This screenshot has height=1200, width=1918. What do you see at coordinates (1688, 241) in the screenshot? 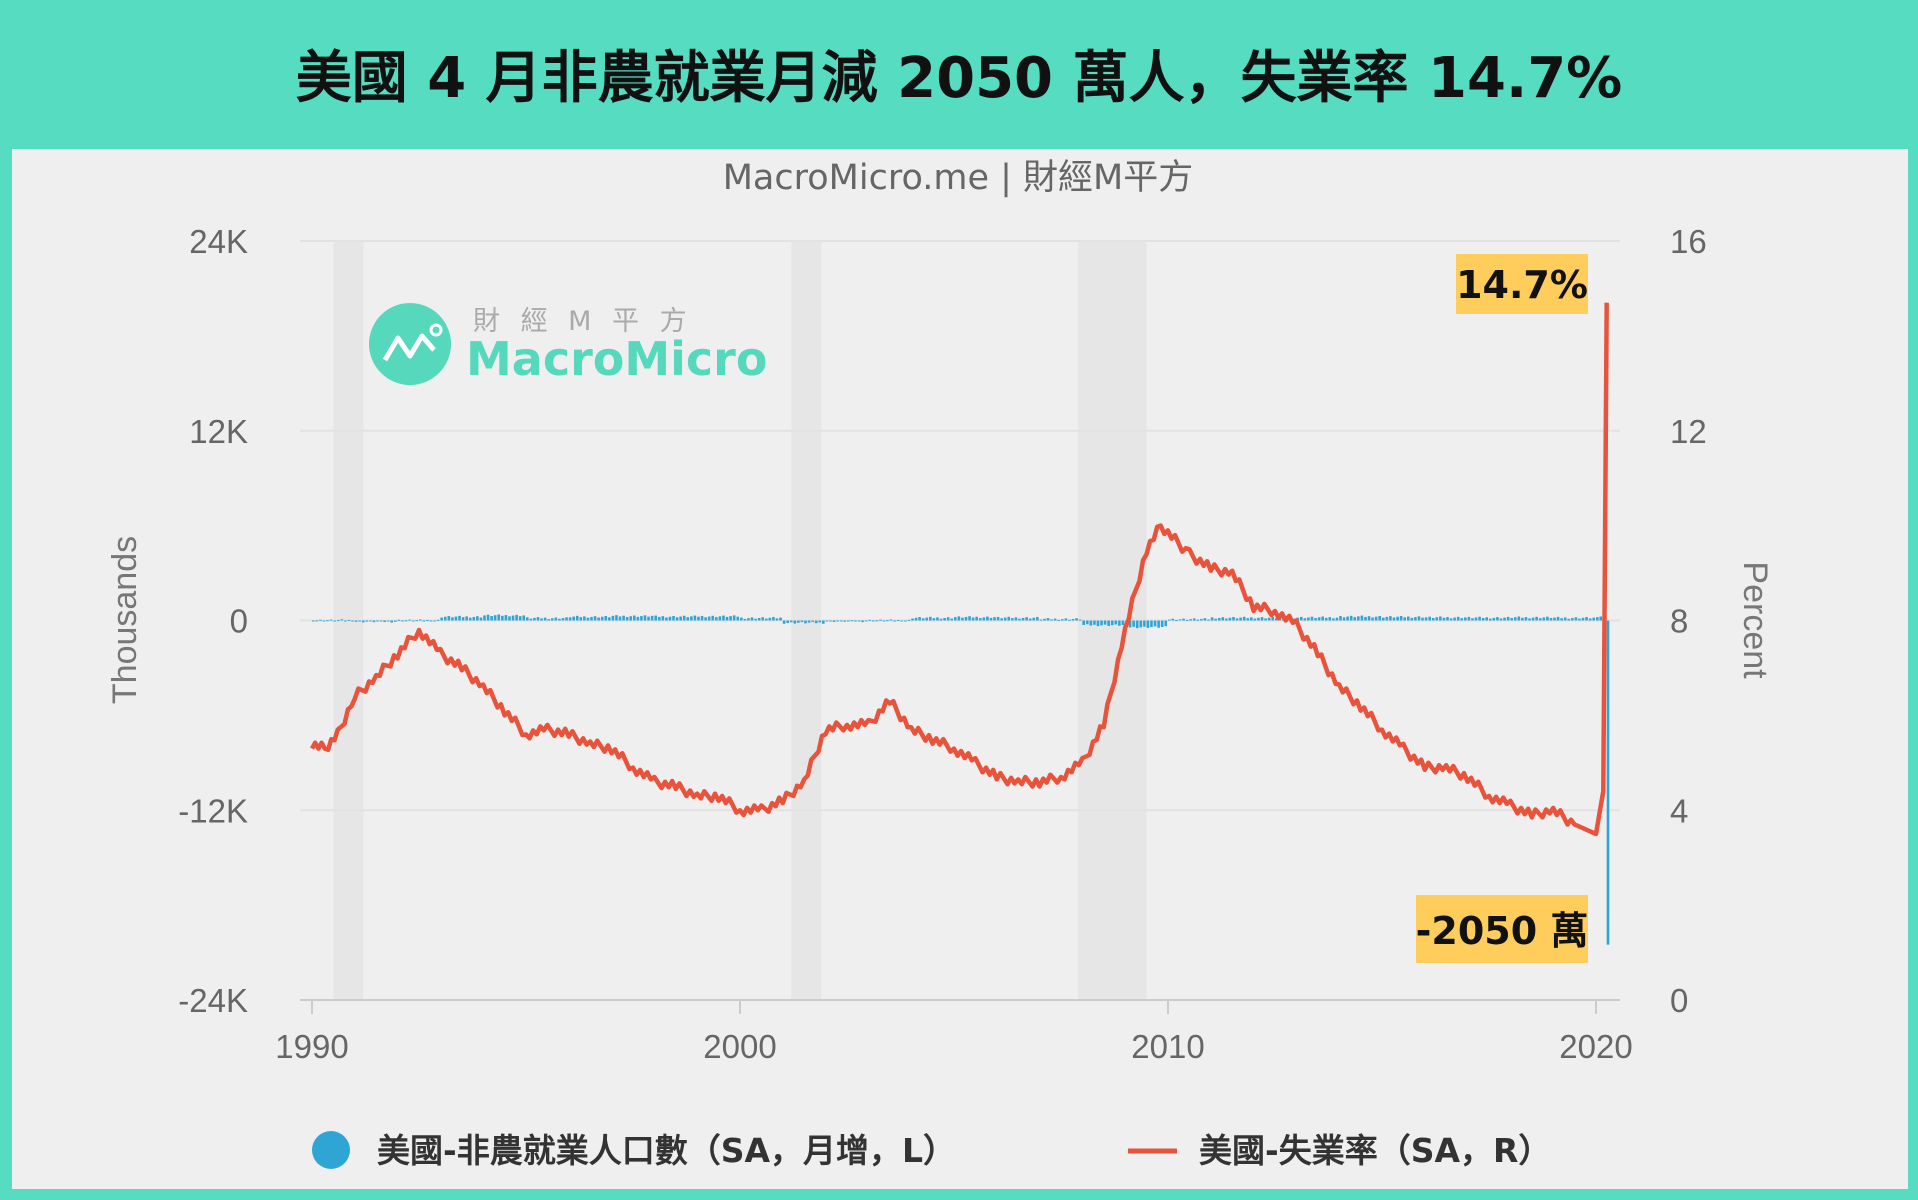
I see `right-tick-label: 16` at bounding box center [1688, 241].